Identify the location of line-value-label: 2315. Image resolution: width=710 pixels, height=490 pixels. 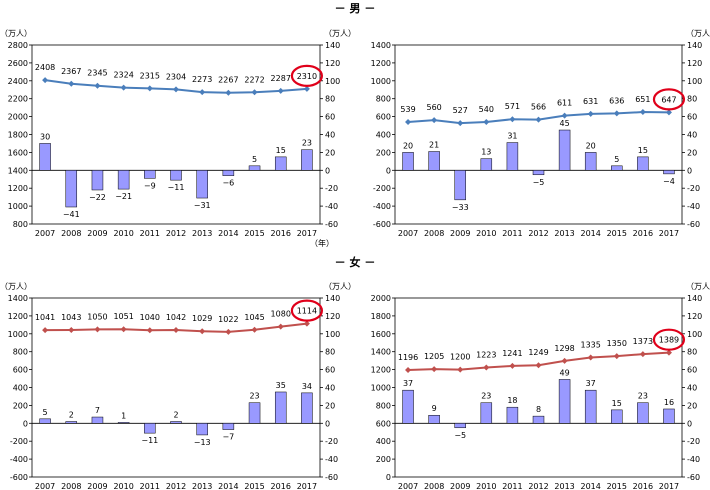
(150, 75).